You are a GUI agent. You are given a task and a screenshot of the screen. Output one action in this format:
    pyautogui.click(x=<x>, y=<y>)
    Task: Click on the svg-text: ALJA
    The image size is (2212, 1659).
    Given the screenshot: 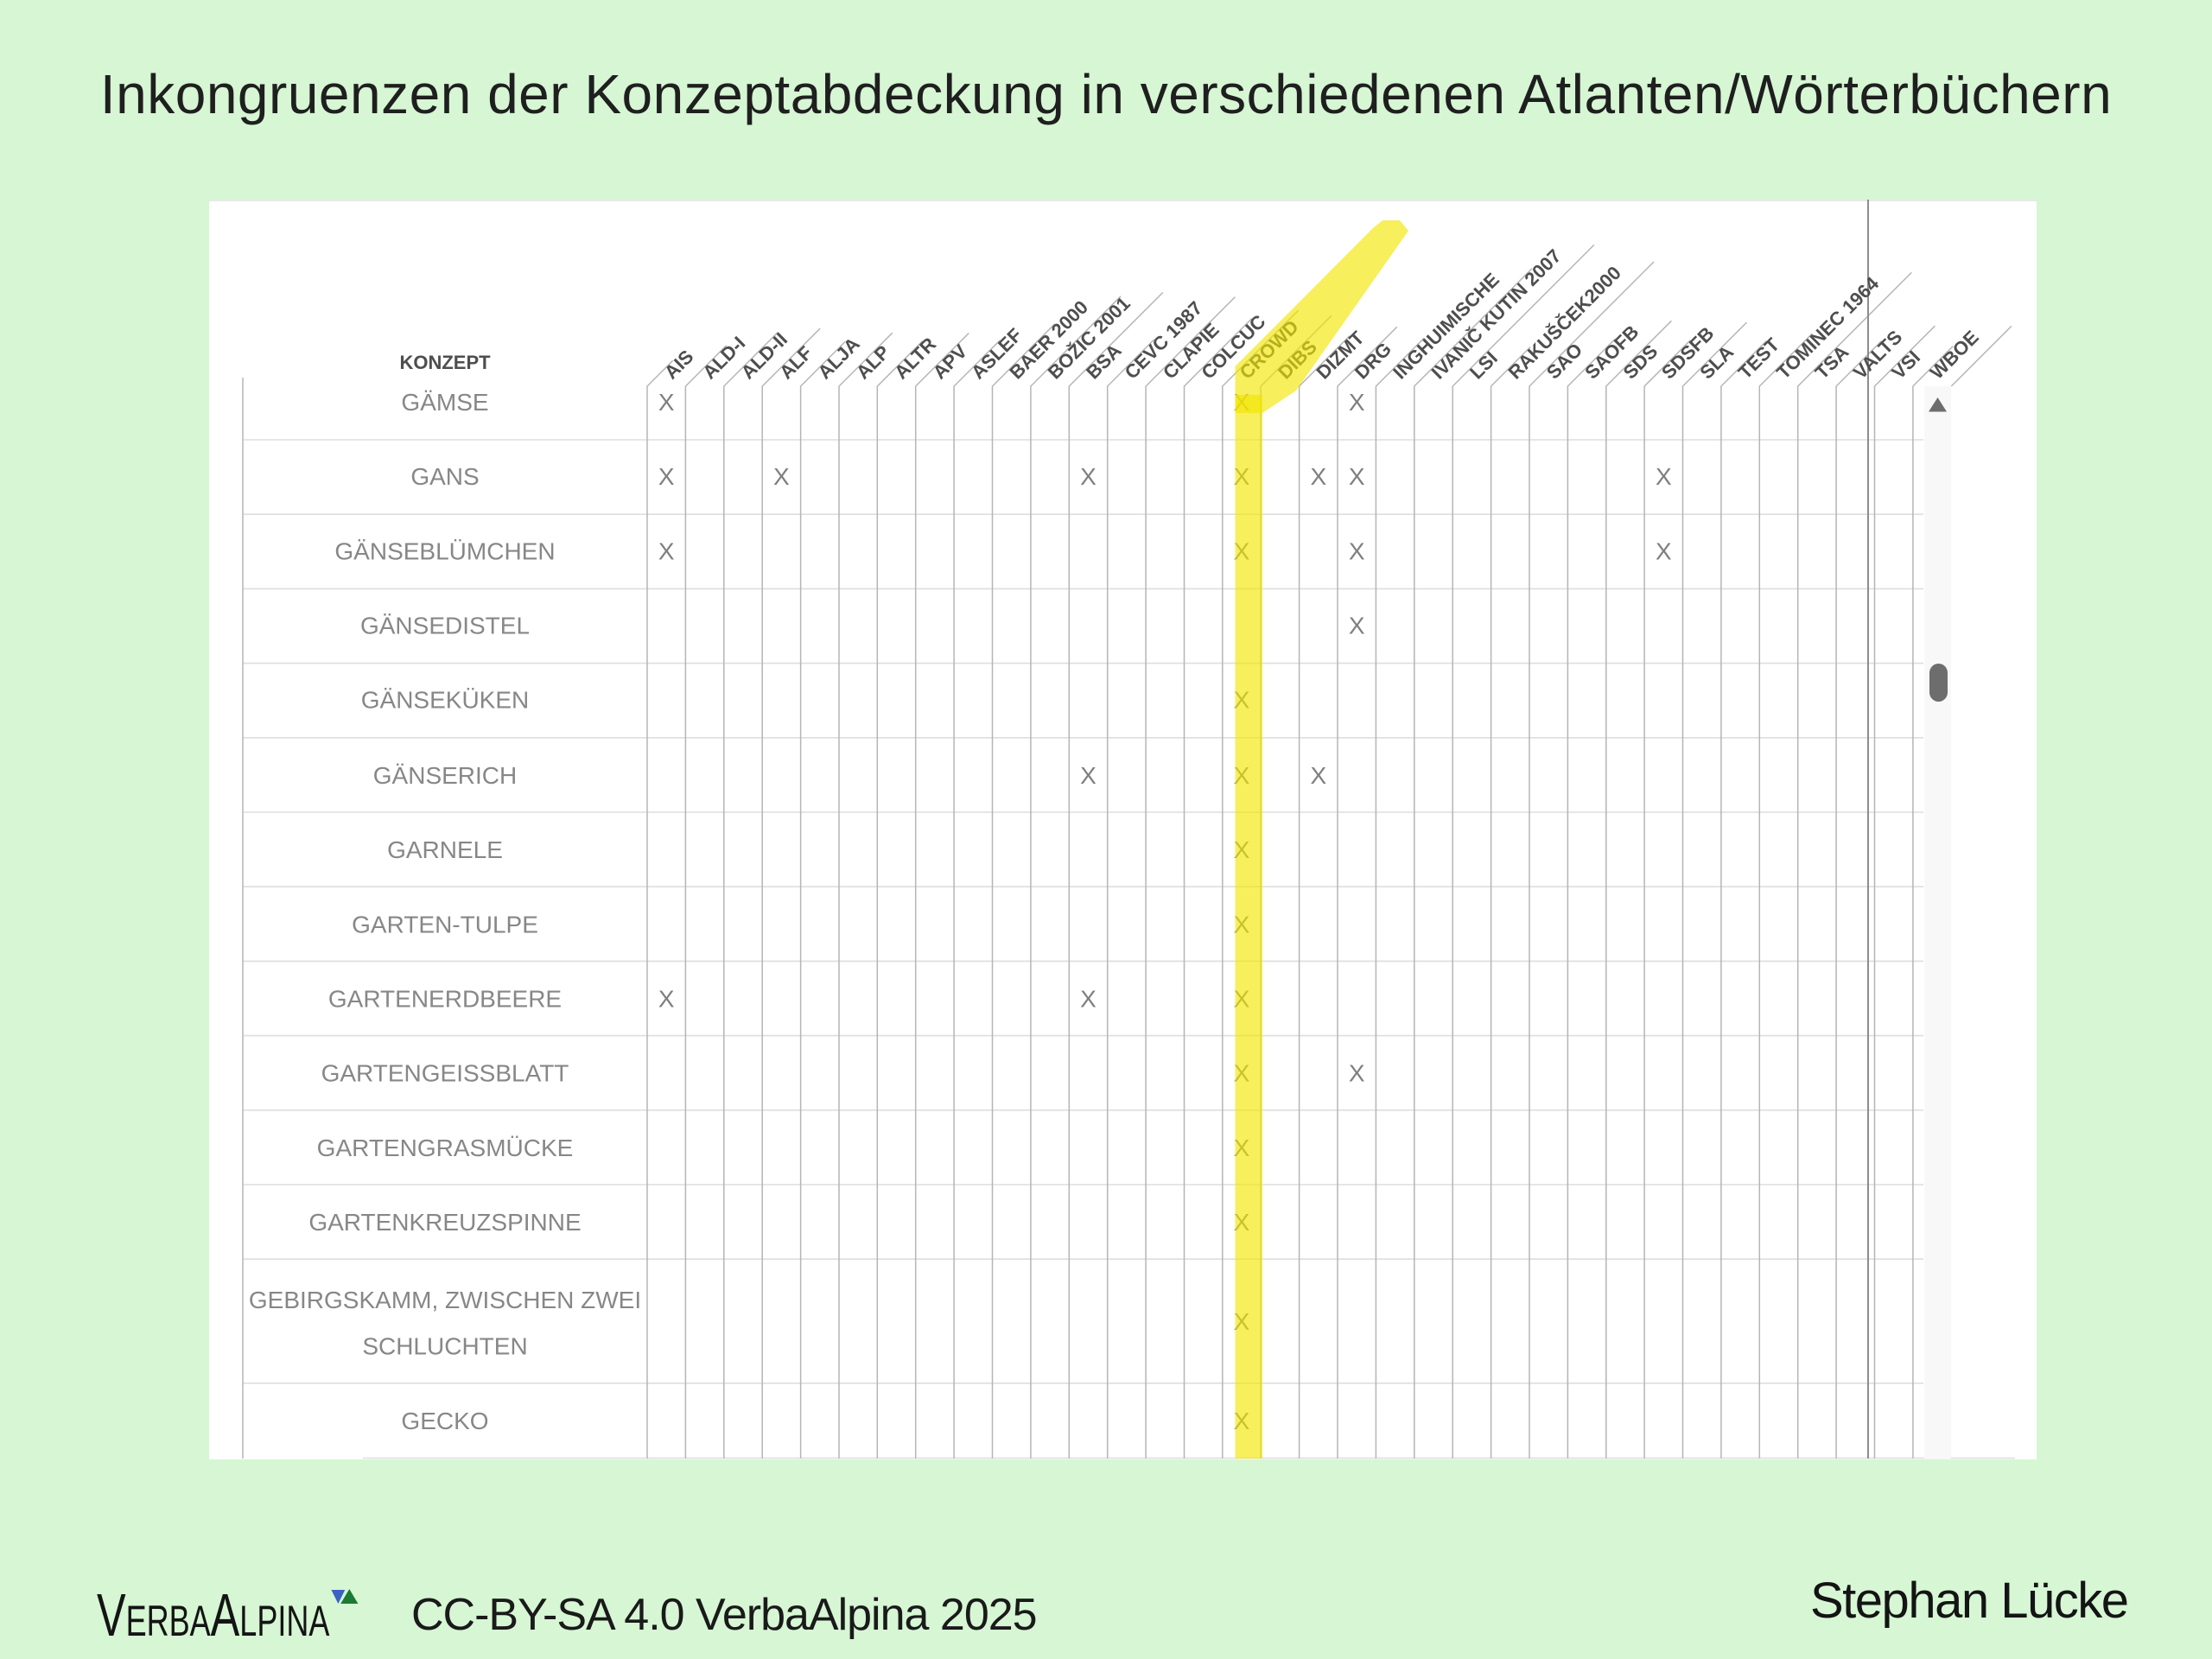 What is the action you would take?
    pyautogui.click(x=838, y=358)
    